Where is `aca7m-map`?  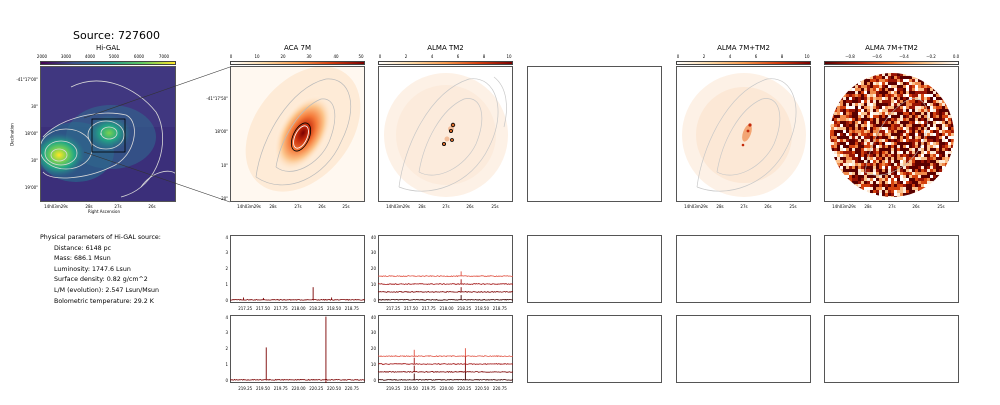 aca7m-map is located at coordinates (297, 134).